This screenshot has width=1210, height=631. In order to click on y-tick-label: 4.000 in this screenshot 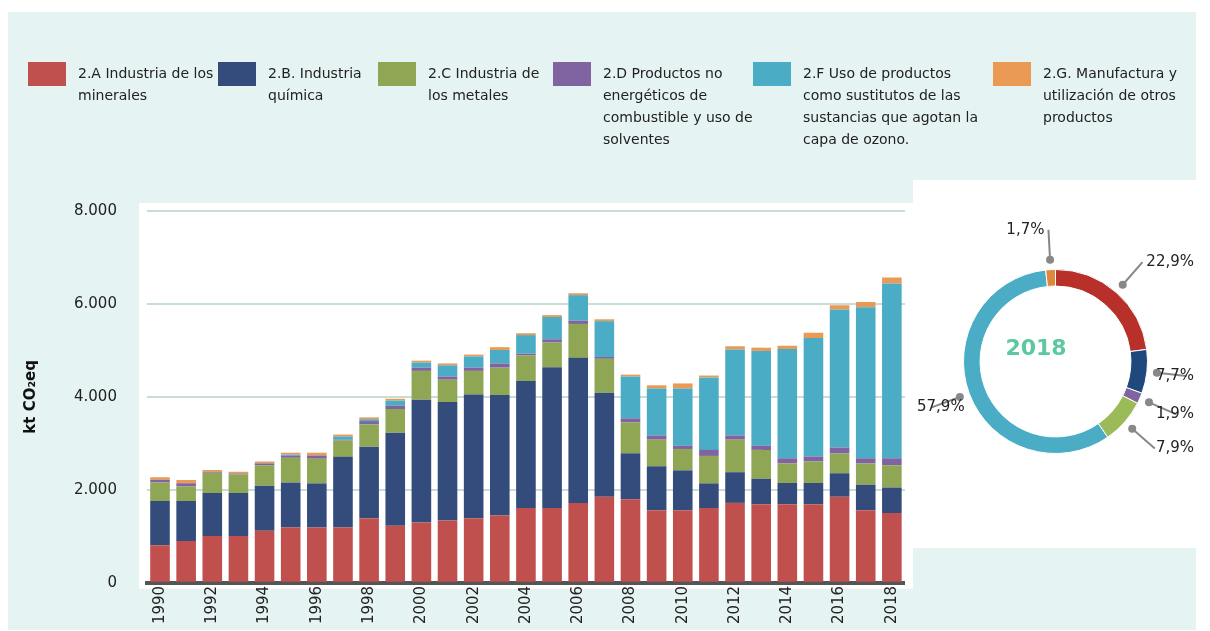, I will do `click(95, 395)`.